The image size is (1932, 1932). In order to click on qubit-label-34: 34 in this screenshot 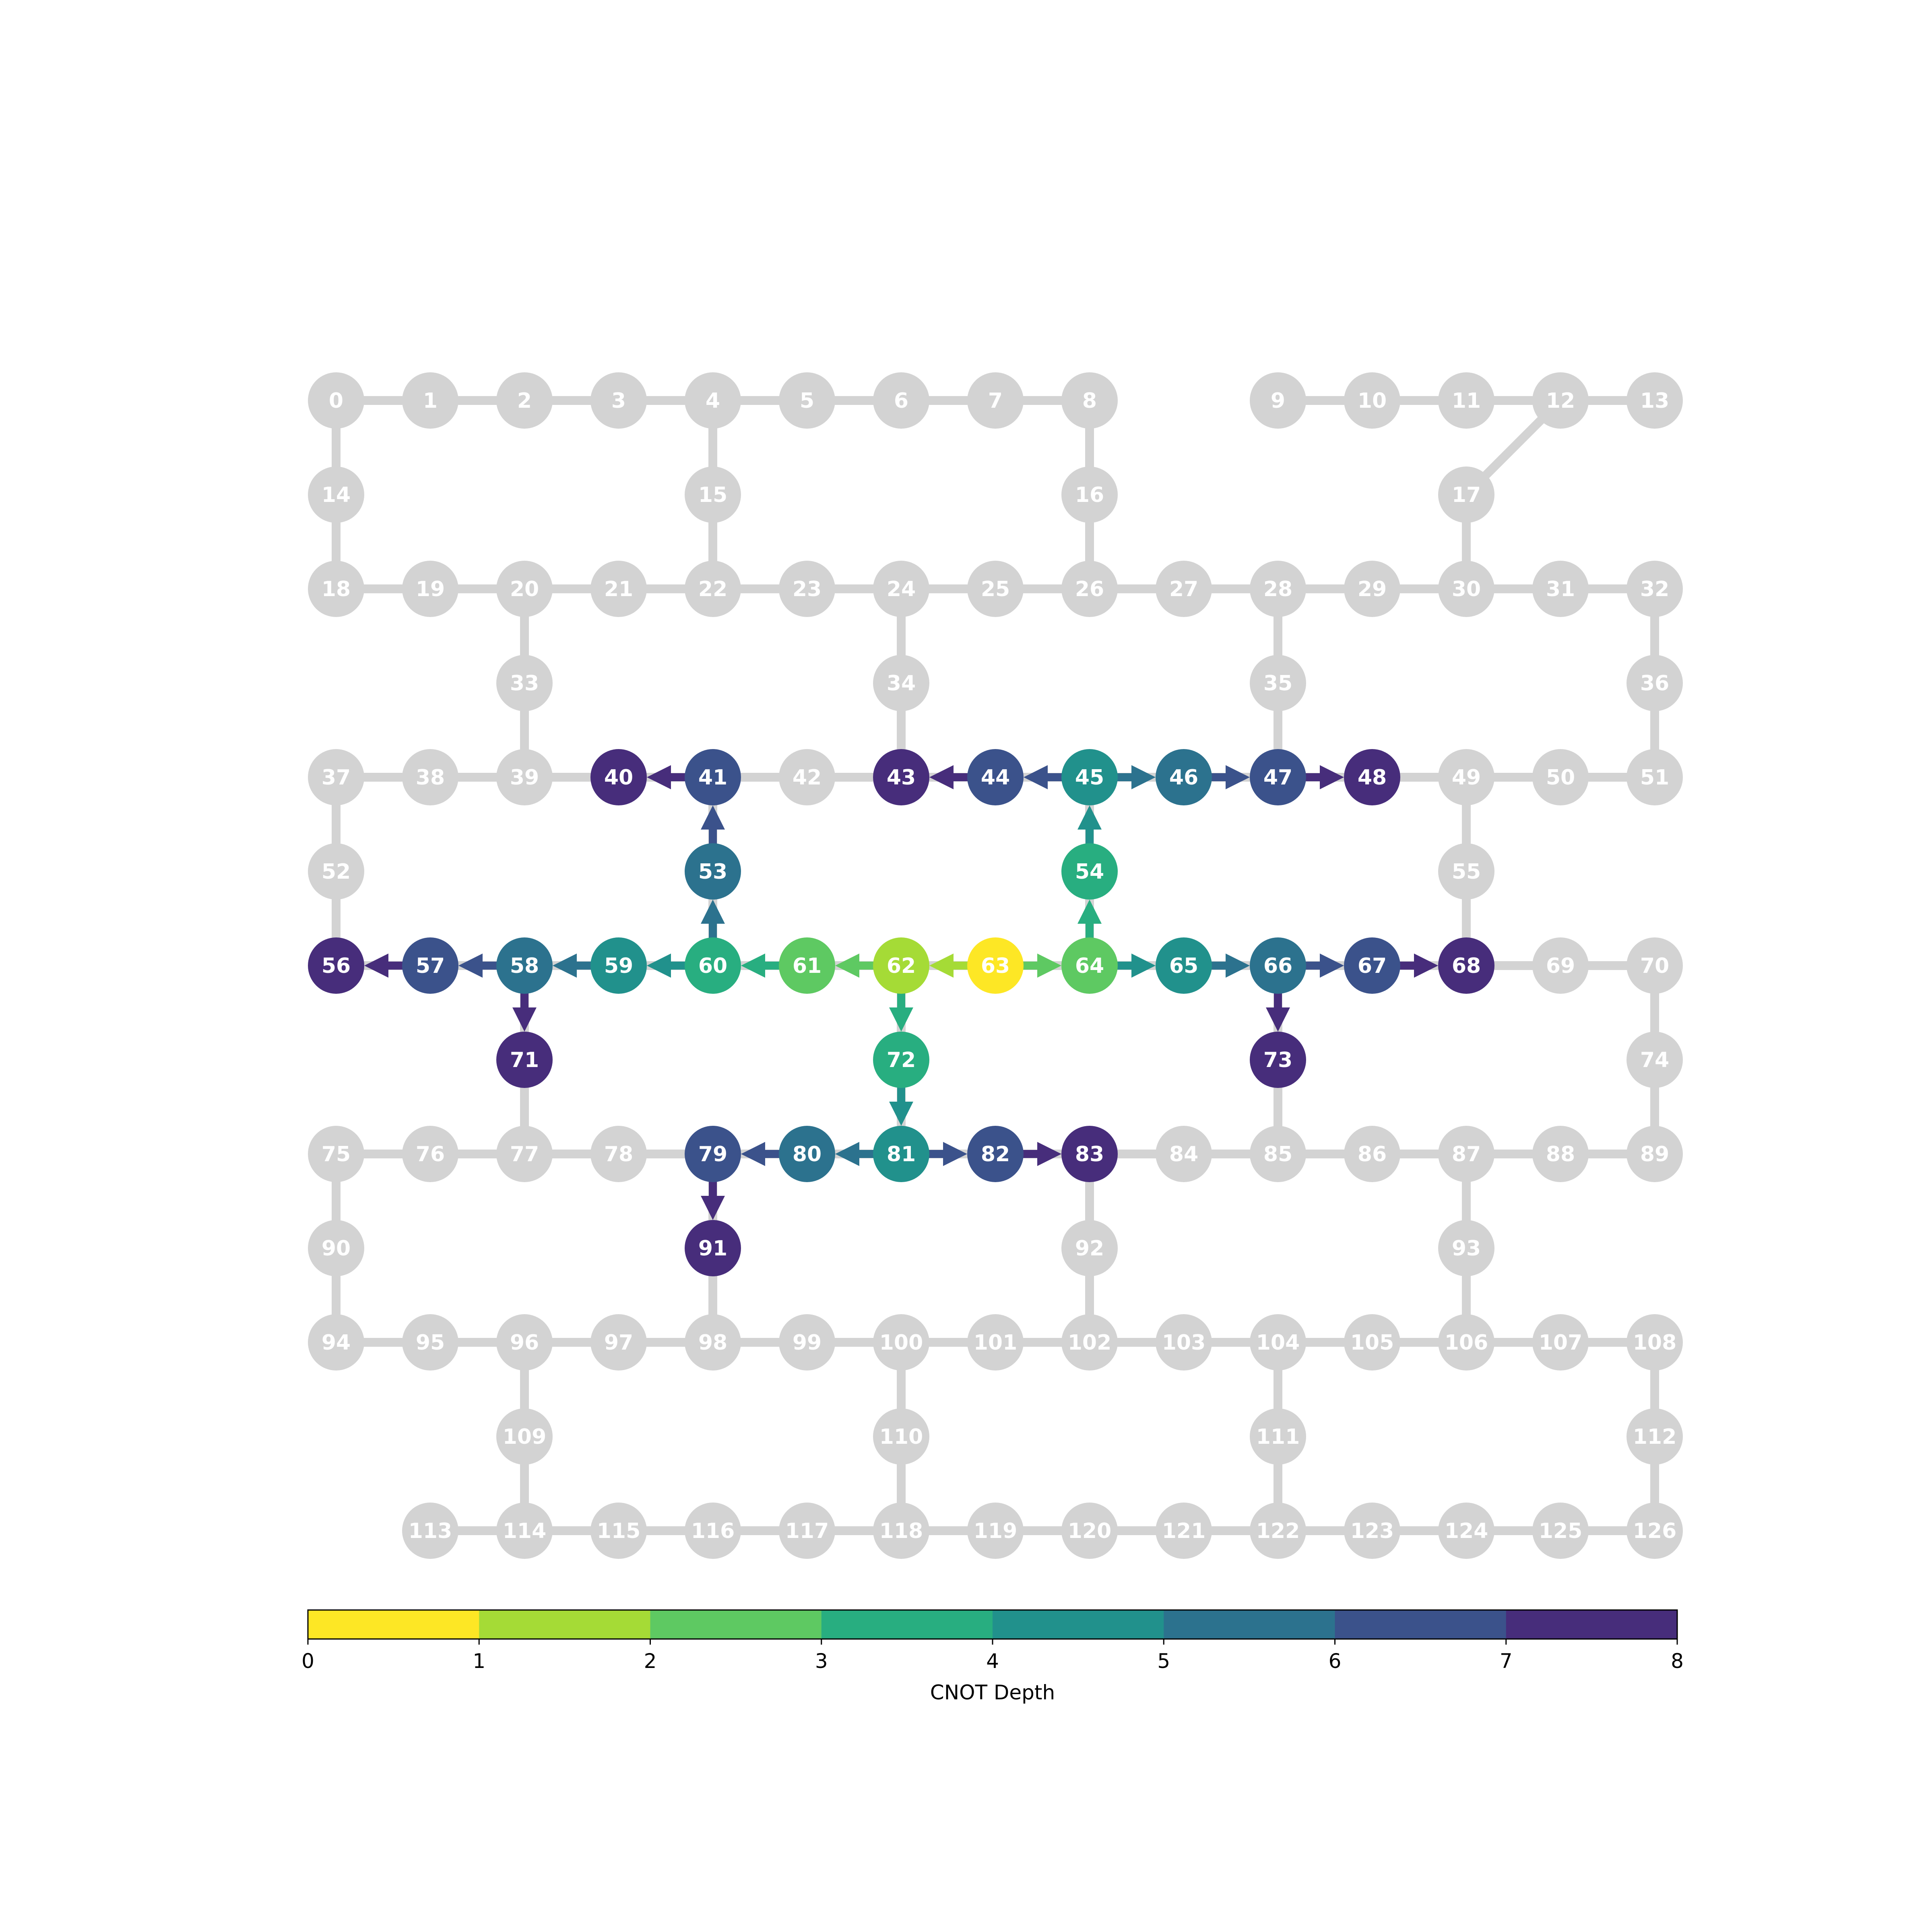, I will do `click(901, 683)`.